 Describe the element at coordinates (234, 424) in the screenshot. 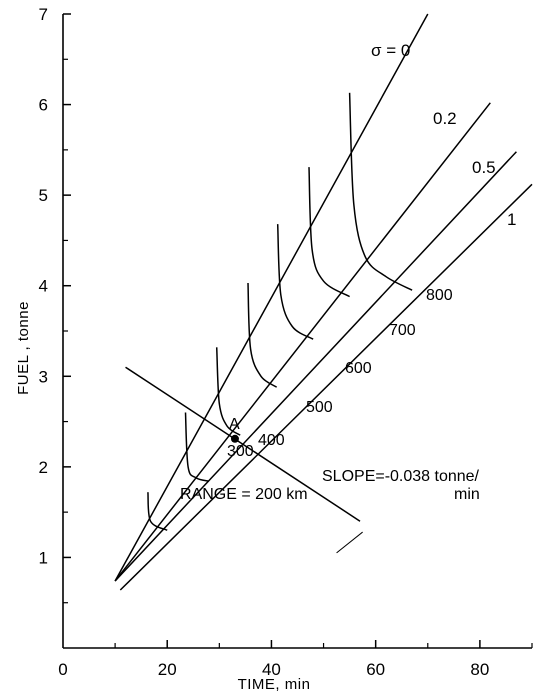

I see `point-a-label: A` at that location.